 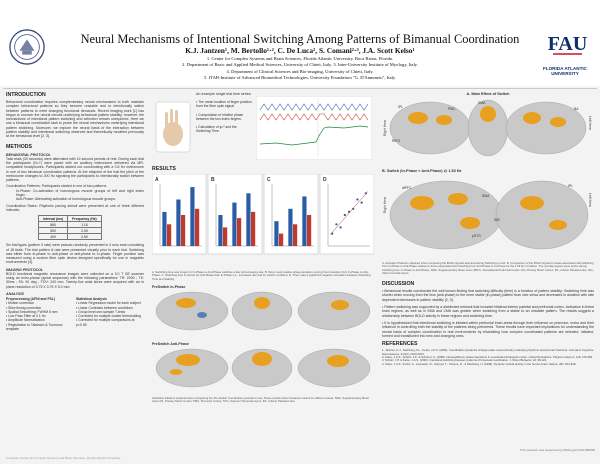 What do you see at coordinates (542, 215) in the screenshot?
I see `brain-lateral-right` at bounding box center [542, 215].